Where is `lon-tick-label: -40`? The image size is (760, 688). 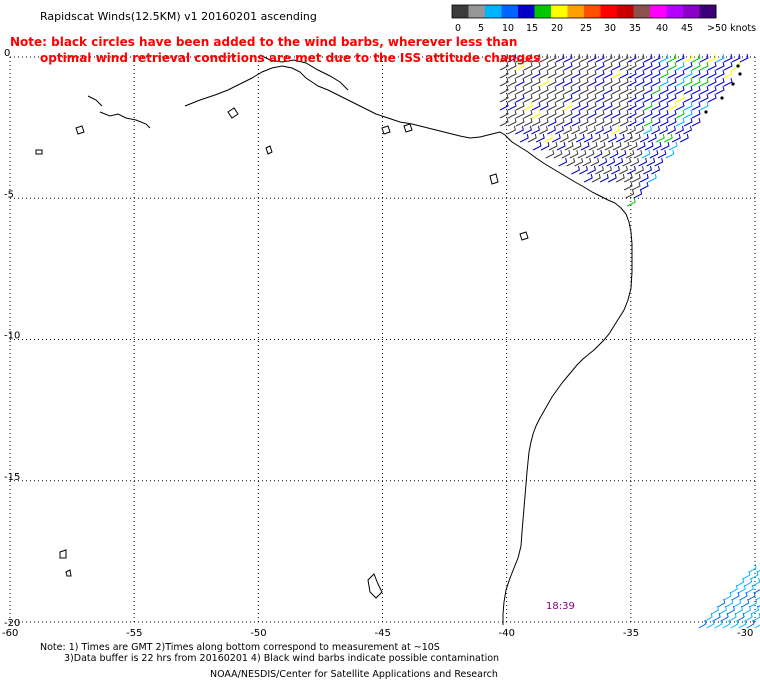
lon-tick-label: -40 is located at coordinates (507, 633).